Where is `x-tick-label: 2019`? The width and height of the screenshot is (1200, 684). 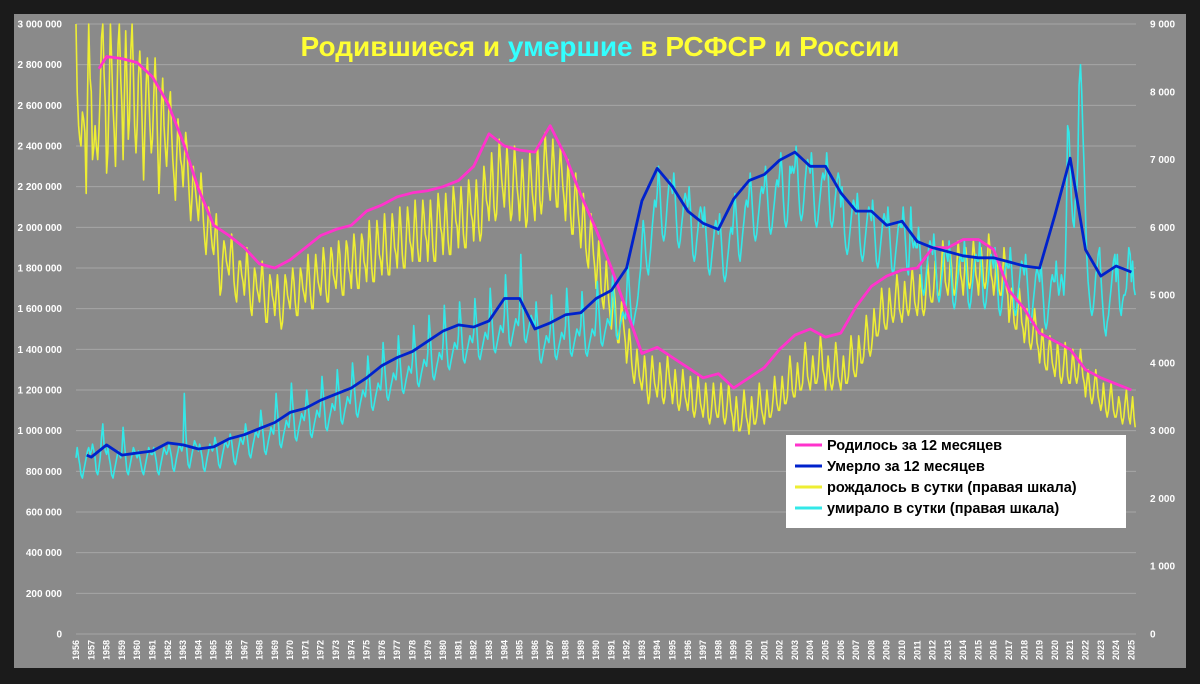 x-tick-label: 2019 is located at coordinates (1040, 650).